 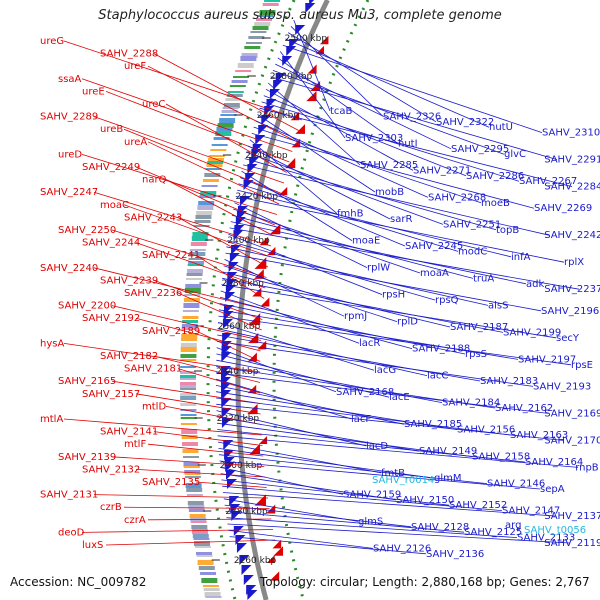 I want to click on reverse-gene-label: mobB, so click(x=389, y=192).